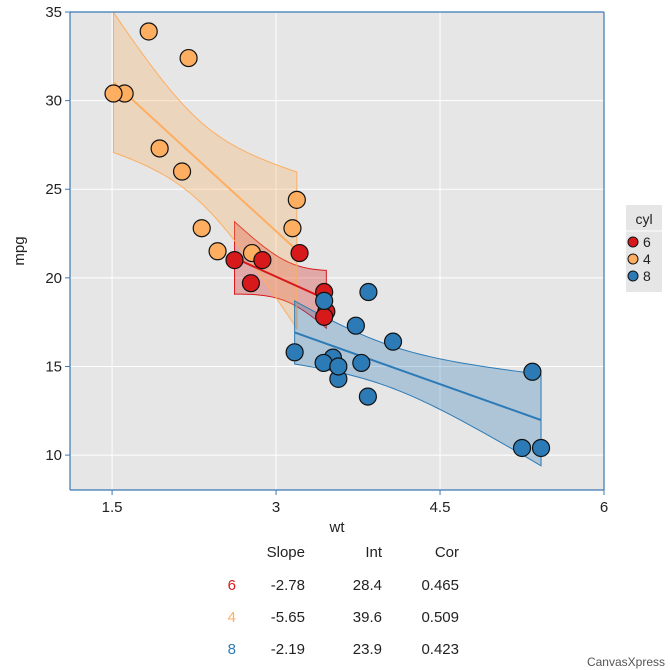 This screenshot has width=670, height=670. What do you see at coordinates (53, 455) in the screenshot?
I see `y-tick-label: 10` at bounding box center [53, 455].